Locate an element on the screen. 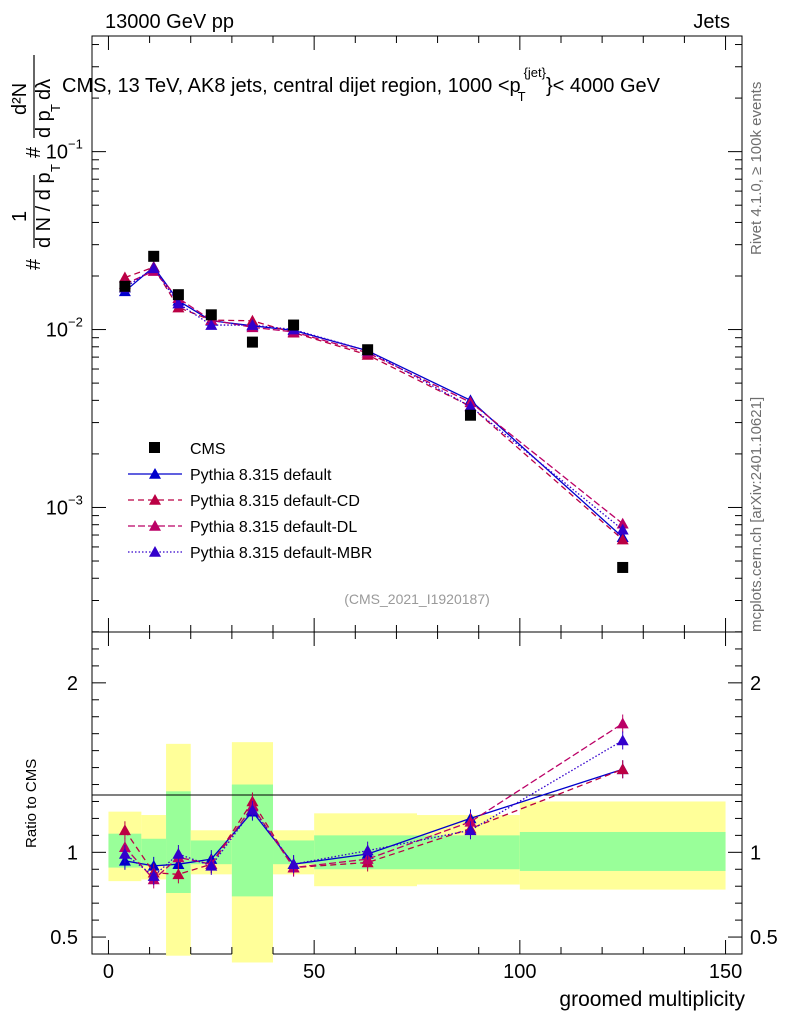  header-left: 13000 GeV pp is located at coordinates (169, 22).